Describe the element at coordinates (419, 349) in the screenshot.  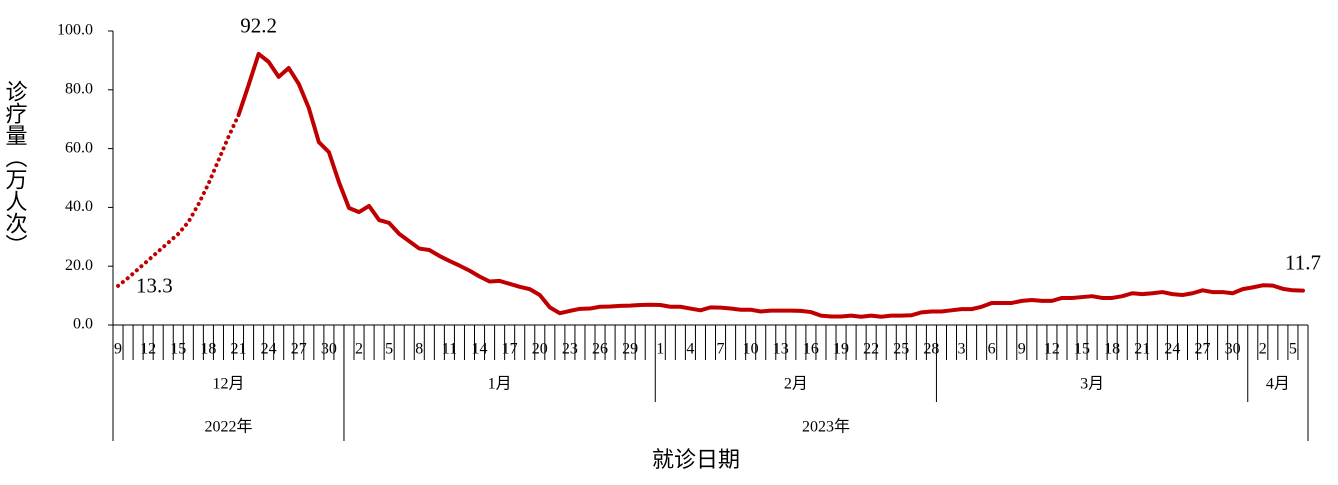
I see `x-tick-label: 8` at that location.